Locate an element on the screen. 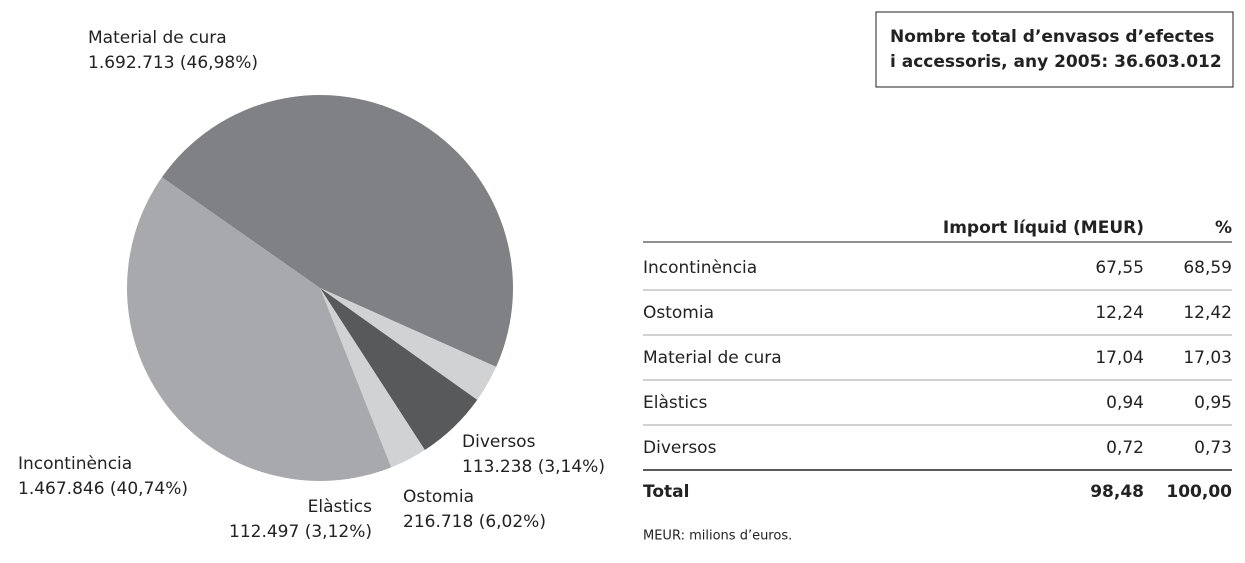 This screenshot has height=563, width=1245. table-header: Import líquid (MEUR) is located at coordinates (1043, 228).